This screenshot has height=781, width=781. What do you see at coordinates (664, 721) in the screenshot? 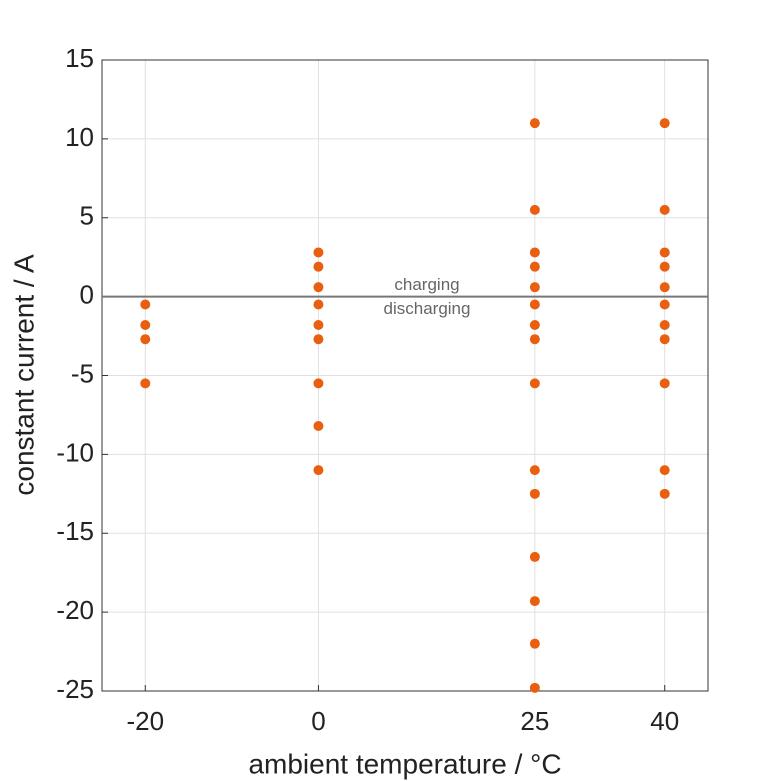
I see `x-tick-label: 40` at bounding box center [664, 721].